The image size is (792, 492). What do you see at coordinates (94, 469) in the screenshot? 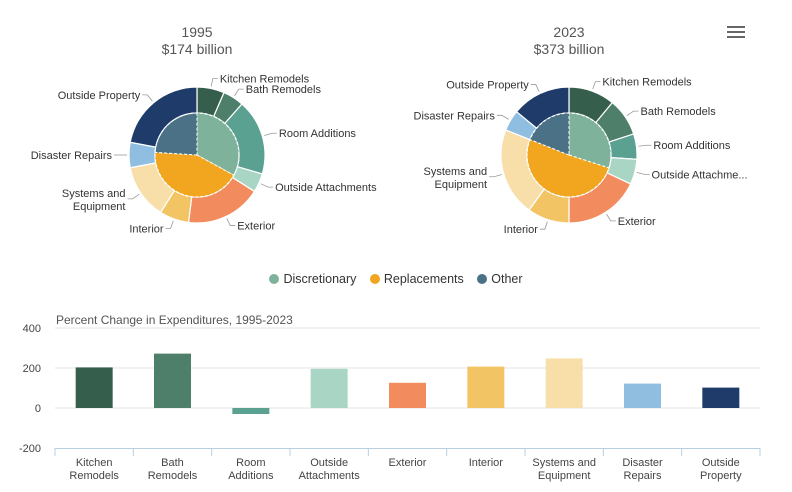
I see `x-tick-label-kitchen-remodels: Kitchen Remodels` at bounding box center [94, 469].